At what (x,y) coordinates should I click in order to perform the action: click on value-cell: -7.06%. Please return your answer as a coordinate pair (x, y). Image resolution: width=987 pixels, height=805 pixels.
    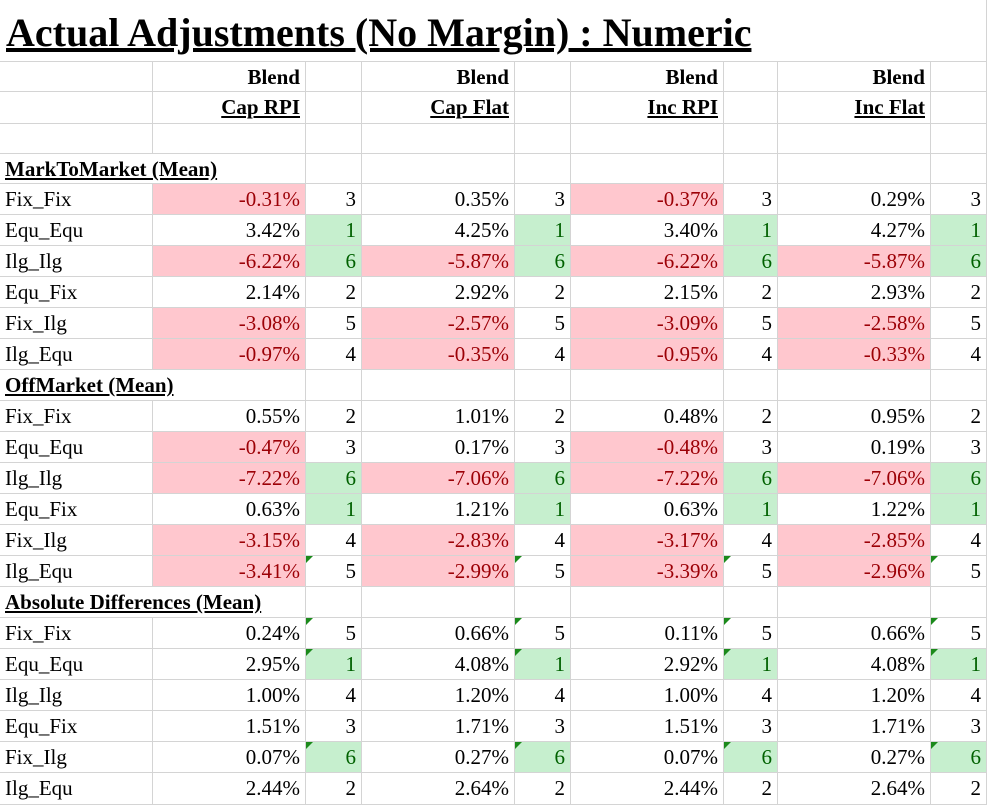
    Looking at the image, I should click on (854, 478).